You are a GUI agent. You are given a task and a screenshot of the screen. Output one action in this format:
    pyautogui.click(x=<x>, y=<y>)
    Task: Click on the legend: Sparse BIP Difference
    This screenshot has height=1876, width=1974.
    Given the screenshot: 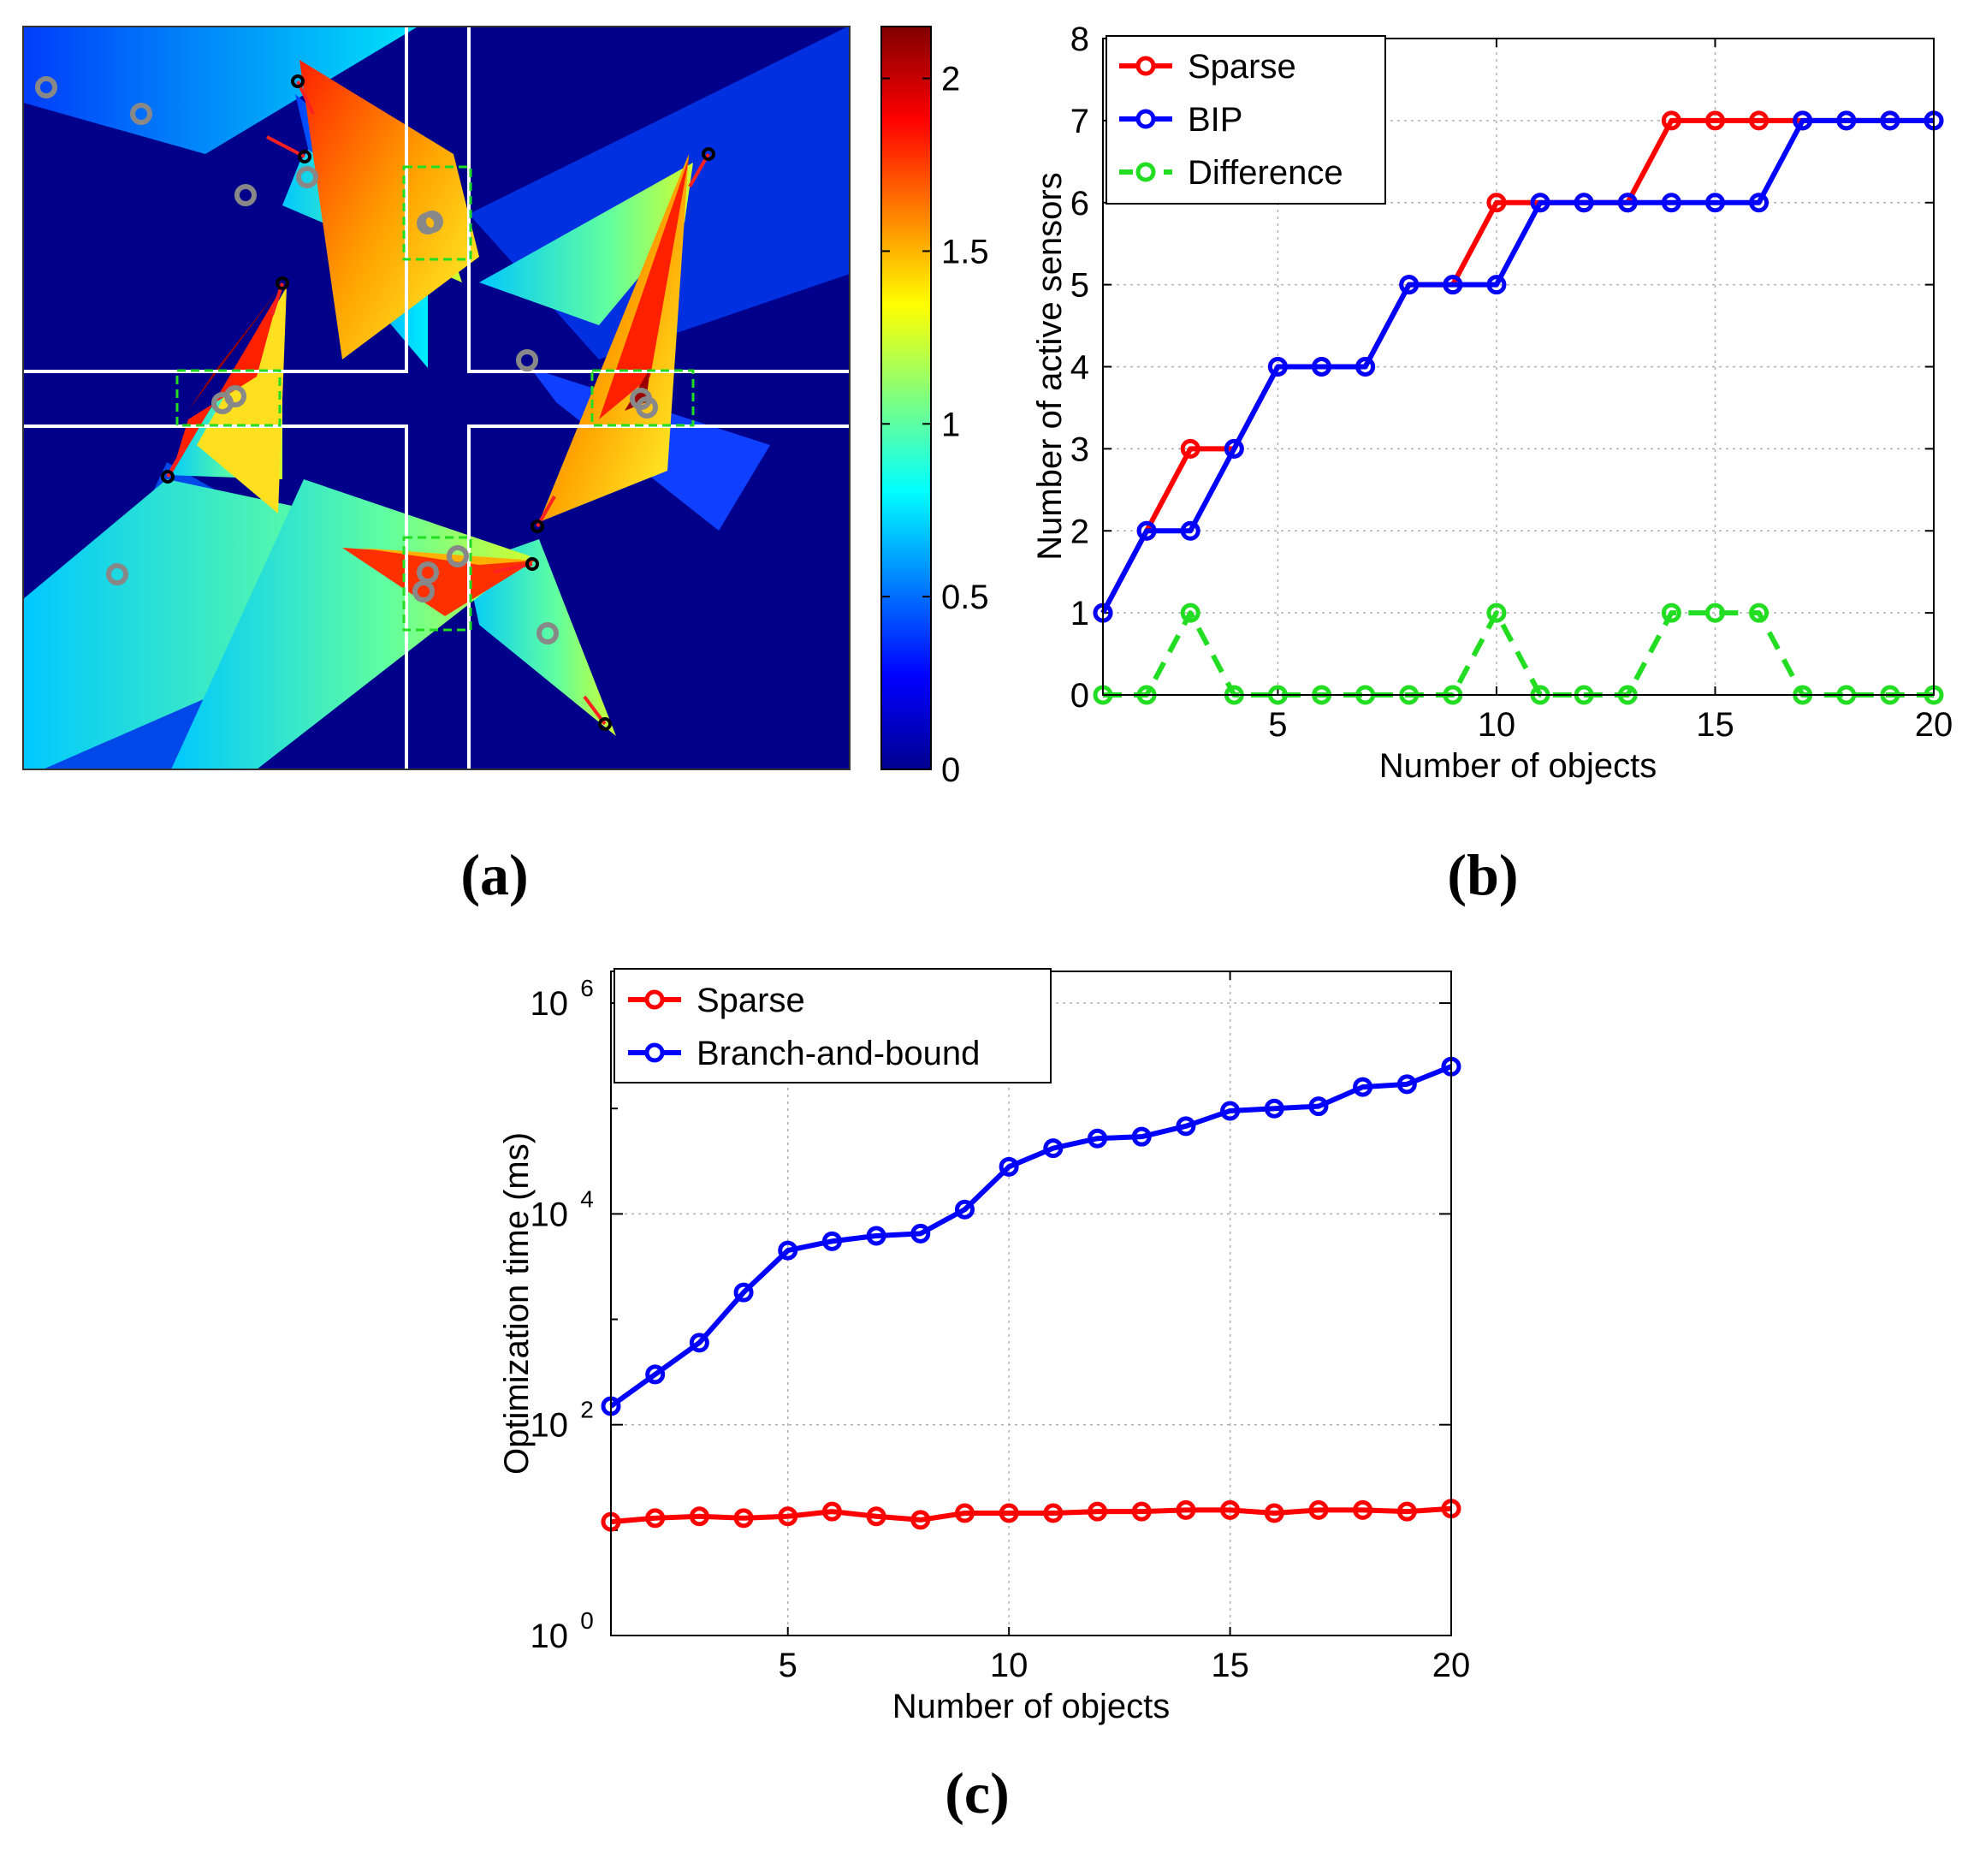 What is the action you would take?
    pyautogui.click(x=1246, y=120)
    